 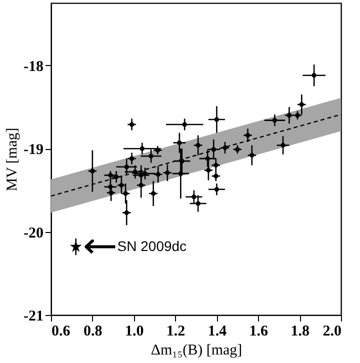 I want to click on y-tick-label: -18, so click(x=34, y=66).